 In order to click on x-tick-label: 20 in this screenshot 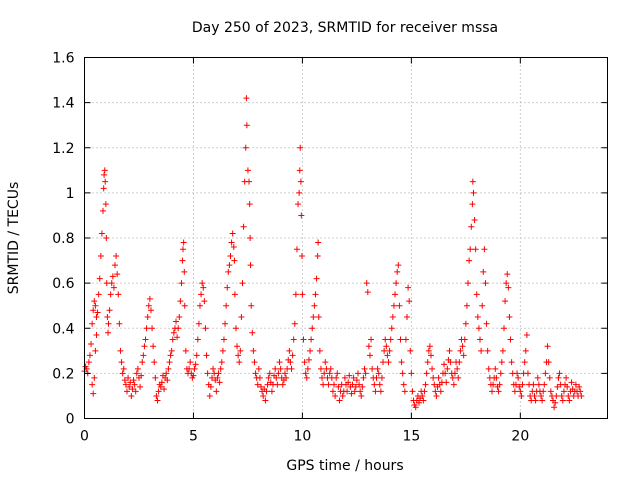, I will do `click(520, 437)`.